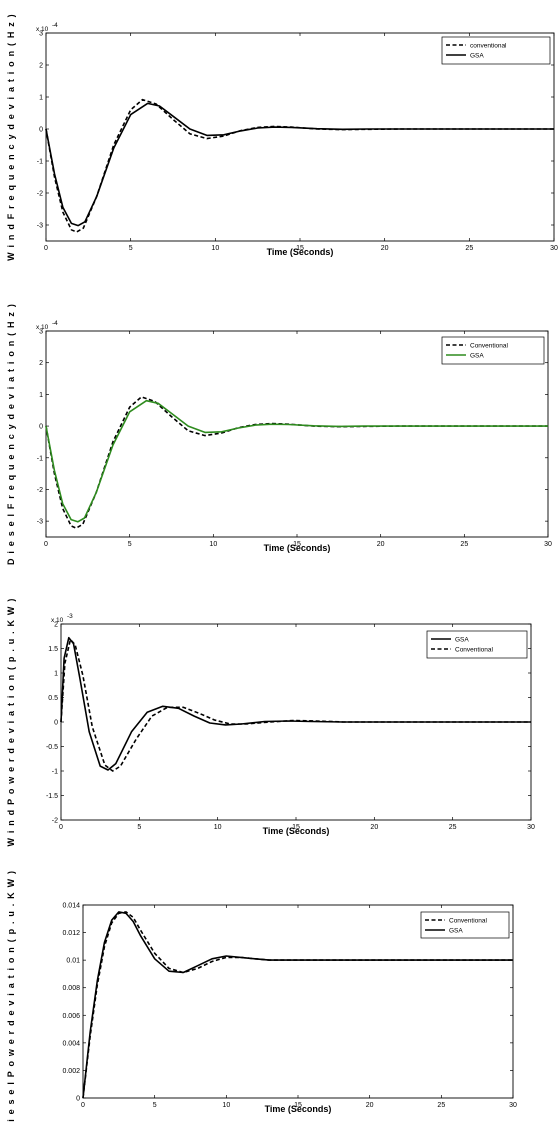 This screenshot has height=1126, width=559. Describe the element at coordinates (53, 698) in the screenshot. I see `y-tick-label: 0.5` at that location.